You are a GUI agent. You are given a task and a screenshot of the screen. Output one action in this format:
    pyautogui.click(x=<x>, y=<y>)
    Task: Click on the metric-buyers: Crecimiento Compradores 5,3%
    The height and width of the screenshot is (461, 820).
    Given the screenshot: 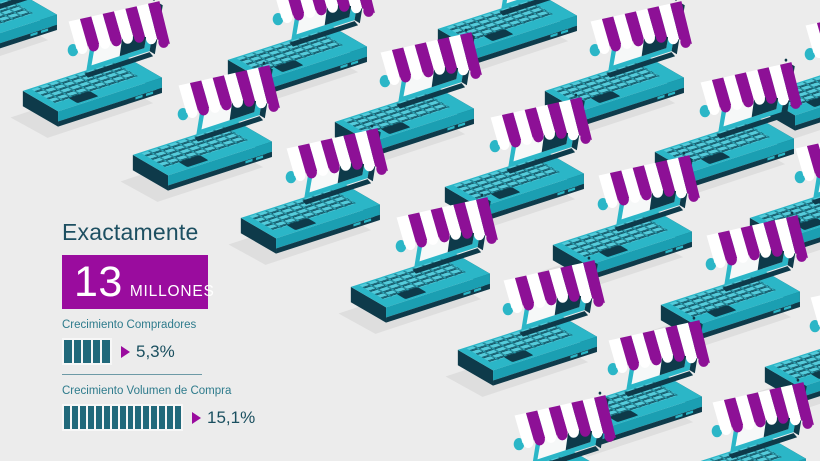 What is the action you would take?
    pyautogui.click(x=177, y=342)
    